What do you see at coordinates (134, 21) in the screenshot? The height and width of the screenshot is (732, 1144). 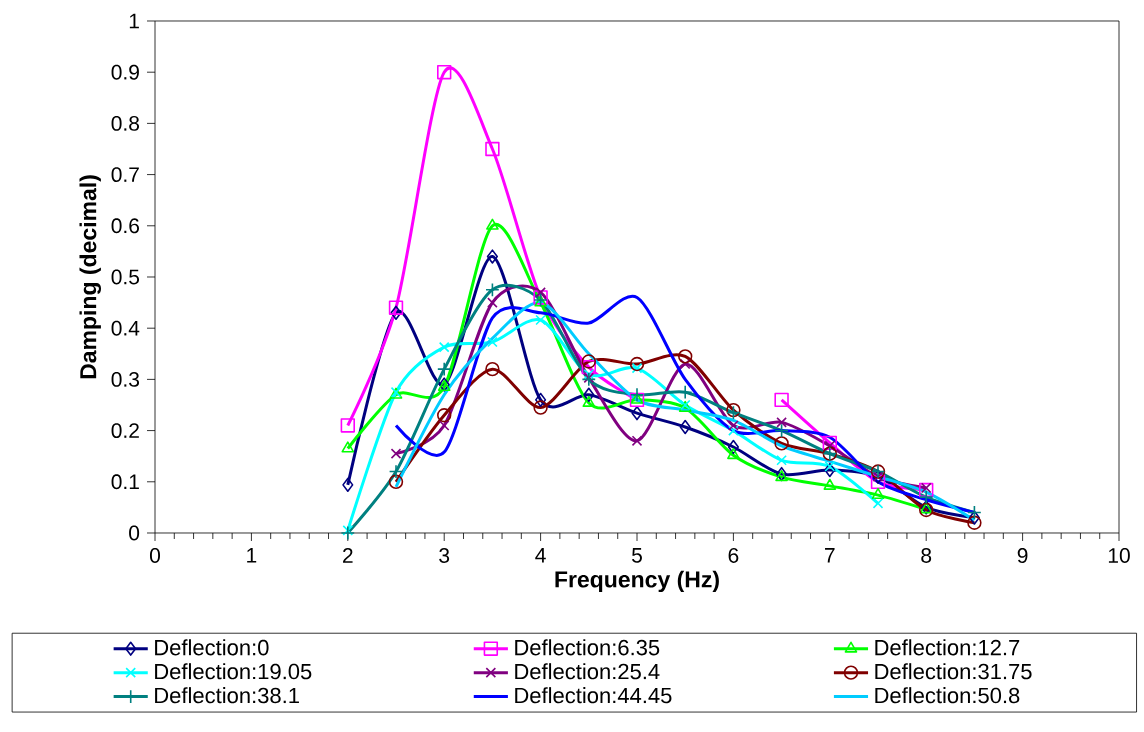 I see `y-tick-label: 1` at bounding box center [134, 21].